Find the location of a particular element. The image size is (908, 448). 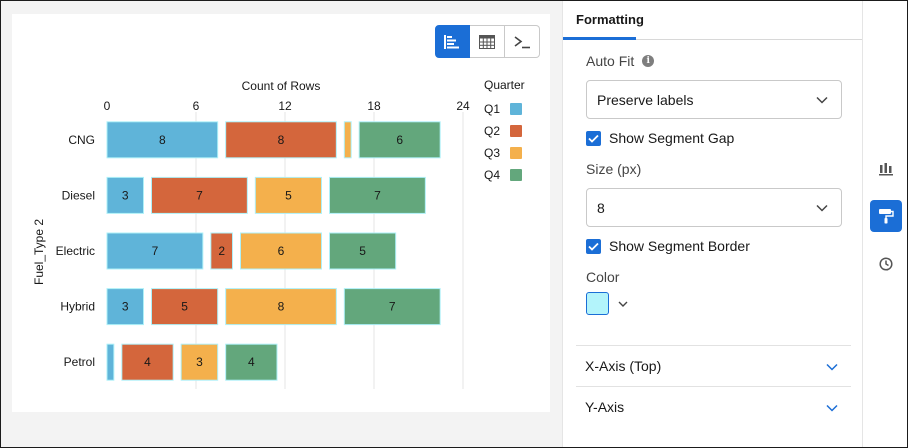

query-view-button is located at coordinates (522, 41).